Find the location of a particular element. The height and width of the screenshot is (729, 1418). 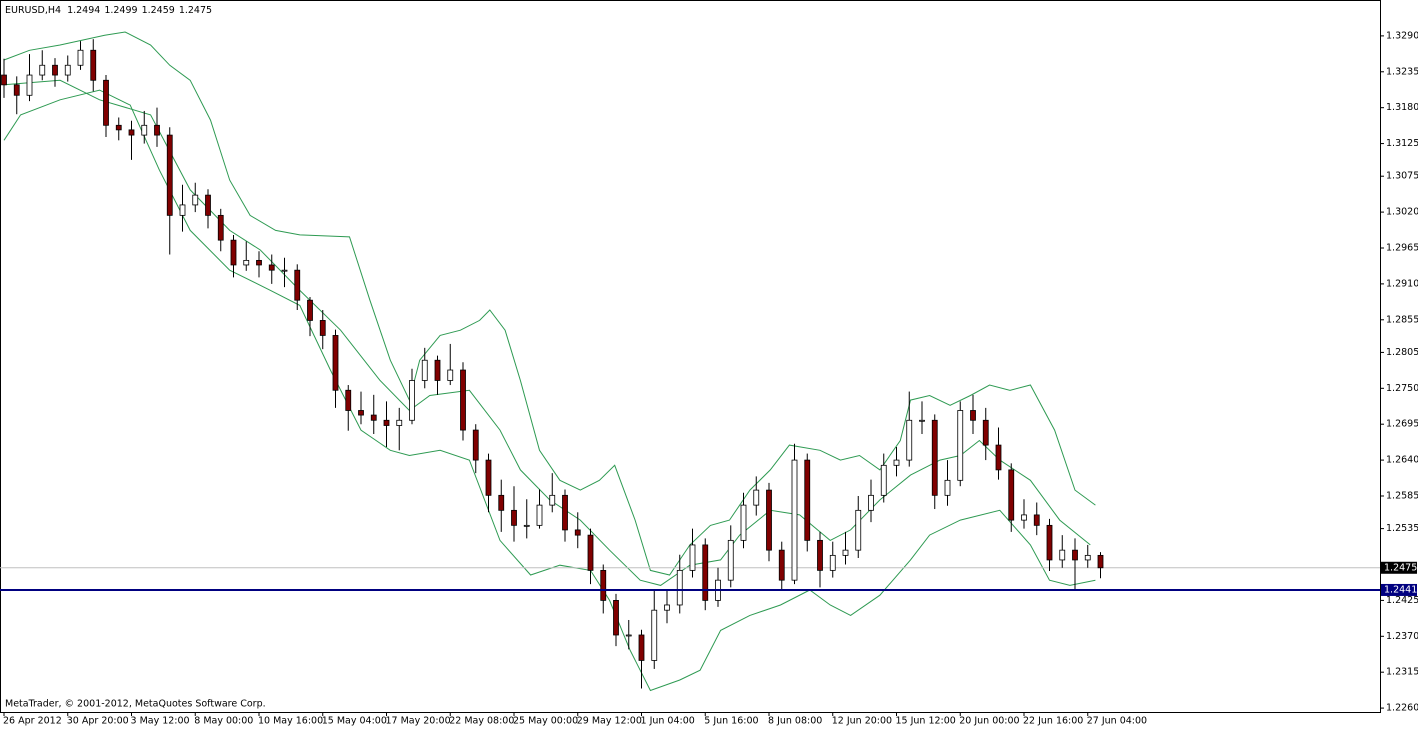

x-tick-label: 22 May 08:00 is located at coordinates (481, 721).